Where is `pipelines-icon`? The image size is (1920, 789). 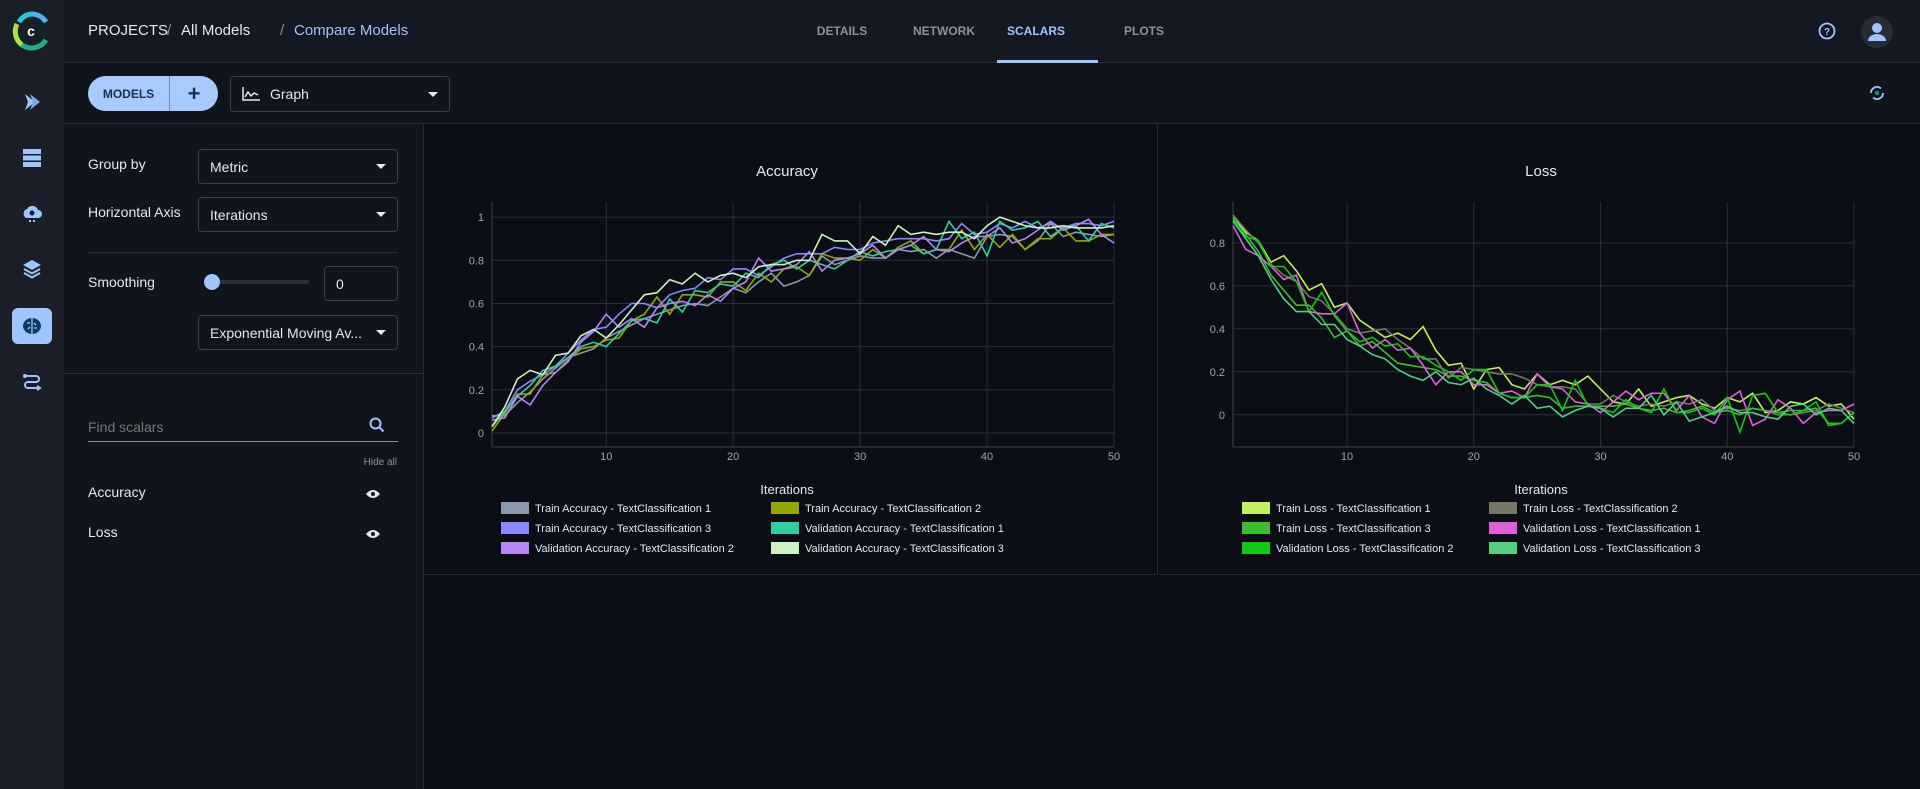 pipelines-icon is located at coordinates (32, 102).